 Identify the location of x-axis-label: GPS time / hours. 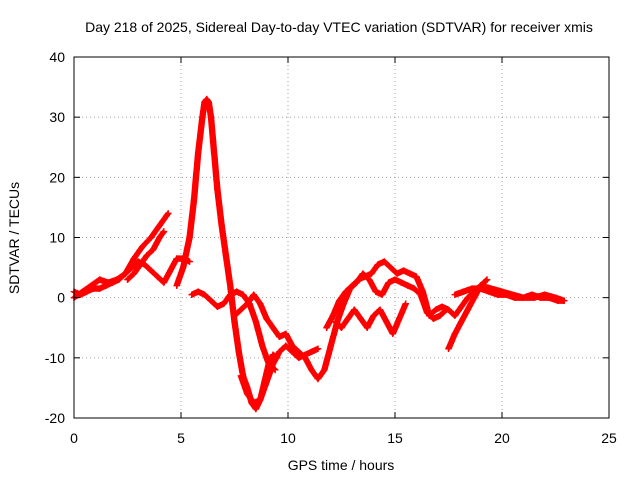
(341, 465).